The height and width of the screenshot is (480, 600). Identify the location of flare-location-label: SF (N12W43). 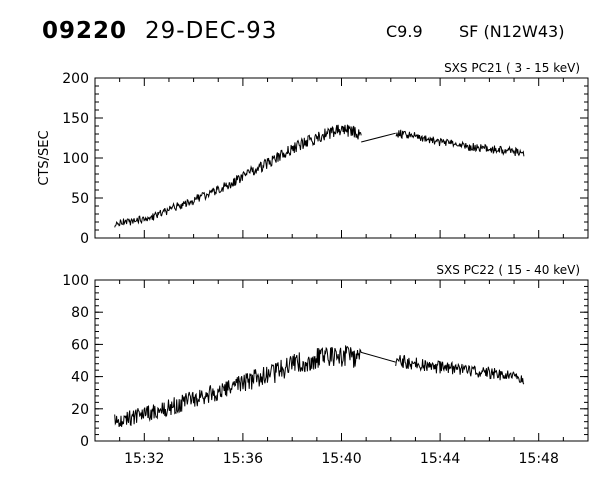
(512, 31).